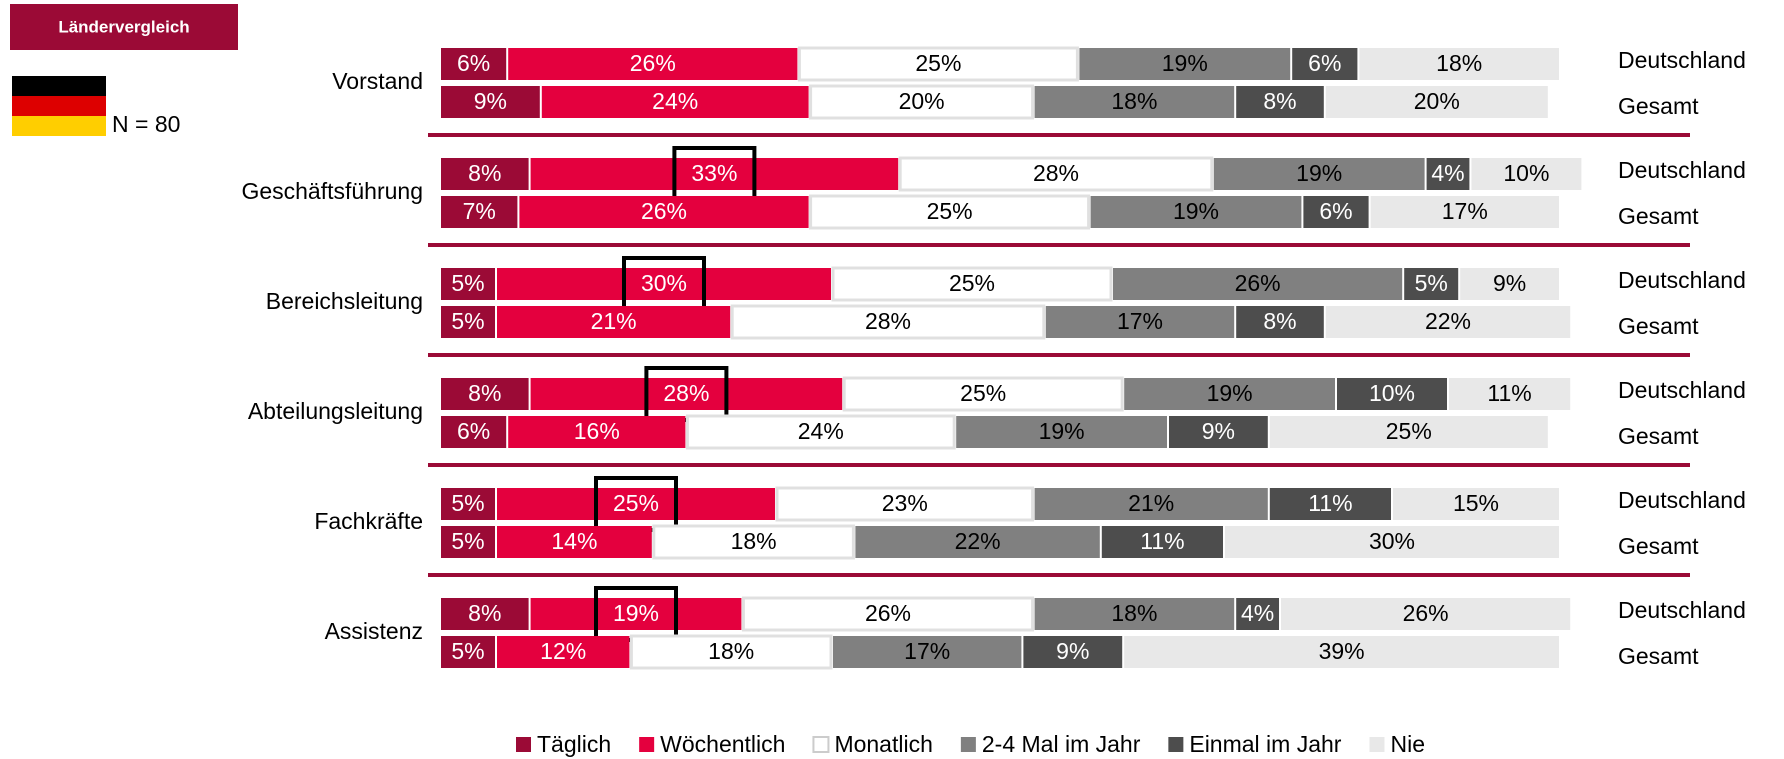 The height and width of the screenshot is (759, 1784). I want to click on value-label: 12%, so click(563, 651).